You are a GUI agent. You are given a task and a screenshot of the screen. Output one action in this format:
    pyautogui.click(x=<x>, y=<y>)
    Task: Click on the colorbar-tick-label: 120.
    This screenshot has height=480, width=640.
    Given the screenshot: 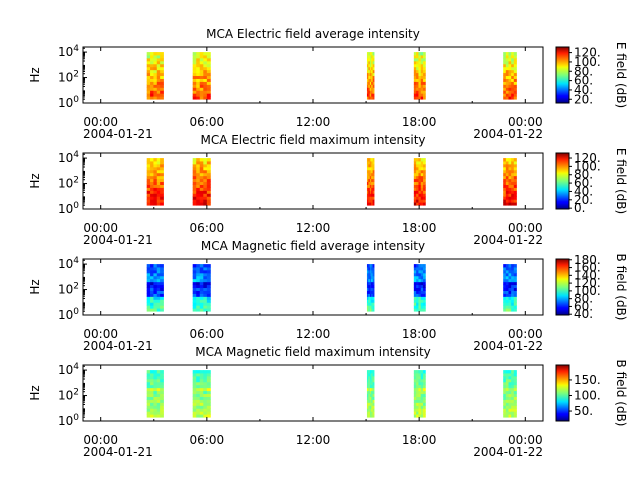 What is the action you would take?
    pyautogui.click(x=587, y=283)
    